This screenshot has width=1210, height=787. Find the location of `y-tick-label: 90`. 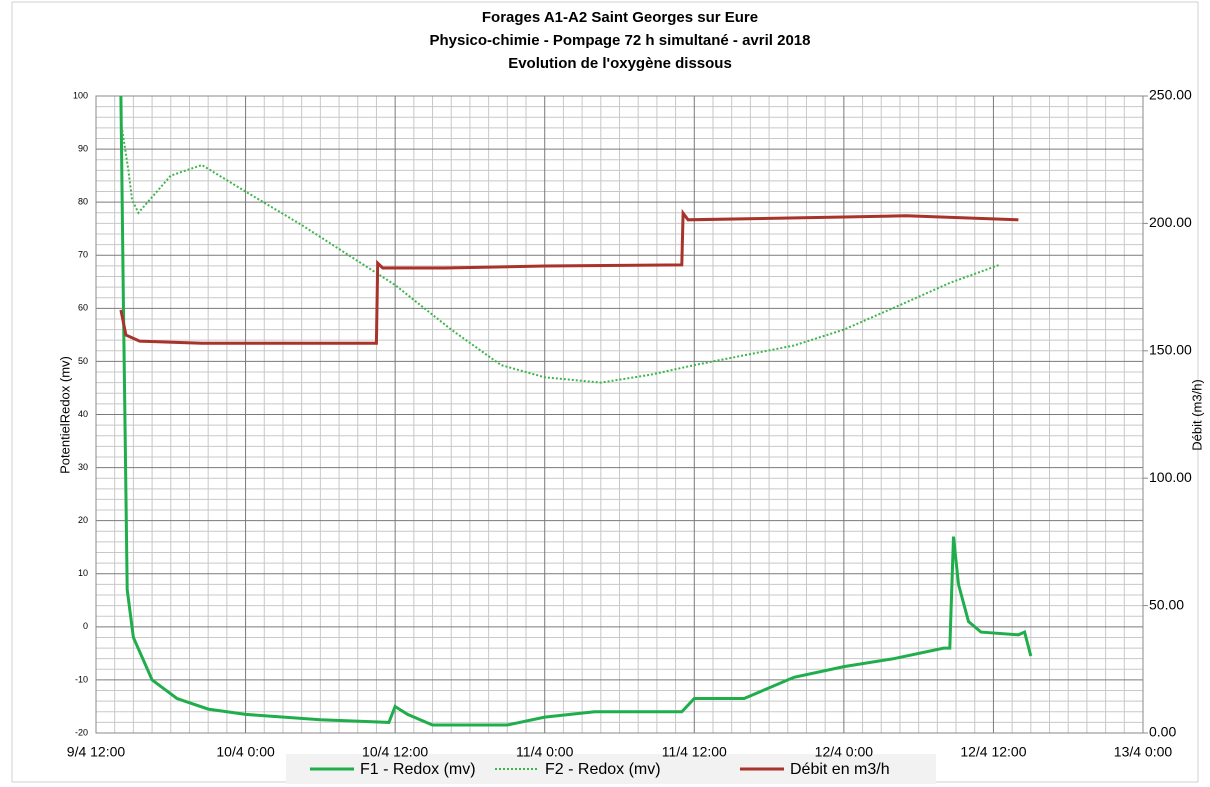

y-tick-label: 90 is located at coordinates (83, 148).